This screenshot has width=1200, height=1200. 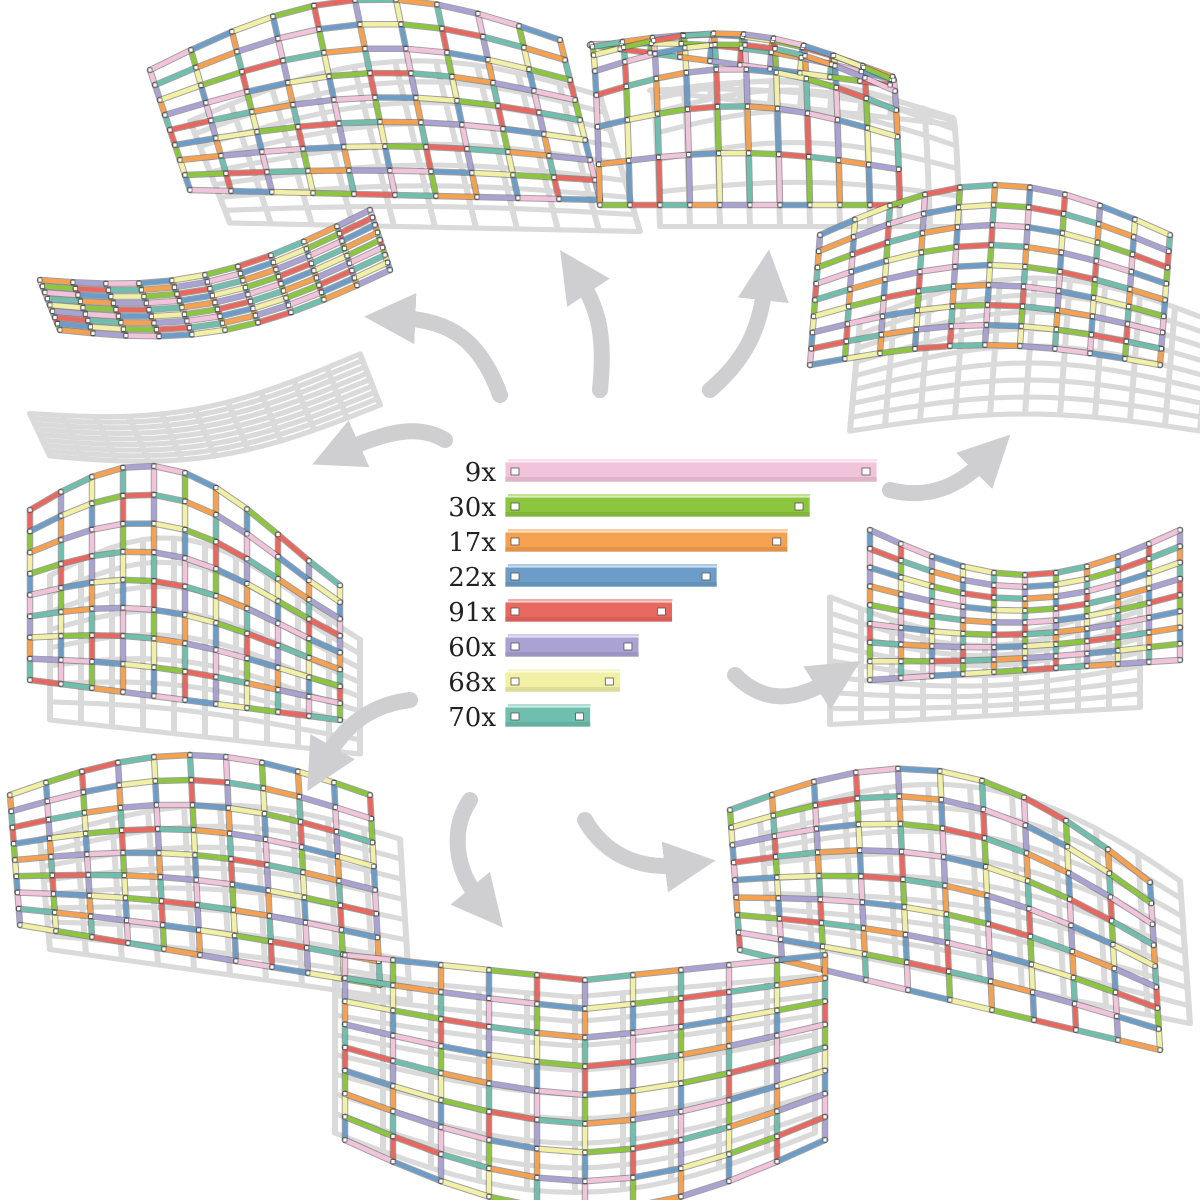 I want to click on legend-row: 17x, so click(x=618, y=543).